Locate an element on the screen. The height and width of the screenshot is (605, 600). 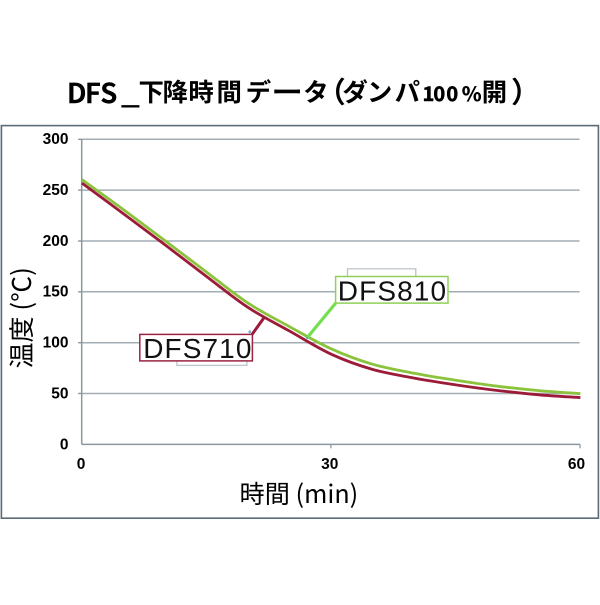
svg-text: 60 is located at coordinates (576, 464).